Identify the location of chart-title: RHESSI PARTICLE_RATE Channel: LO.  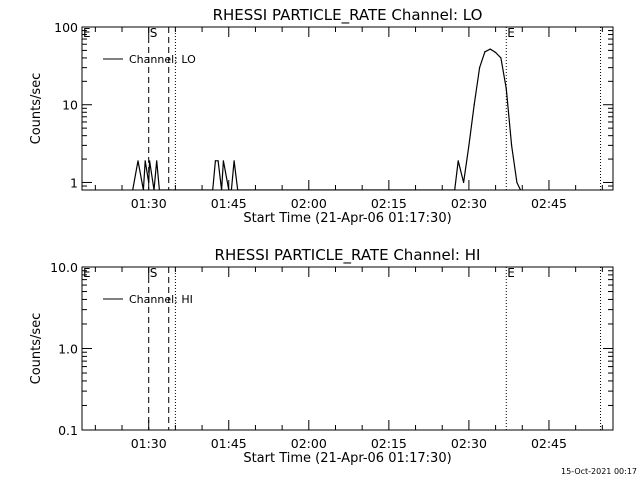
(348, 15).